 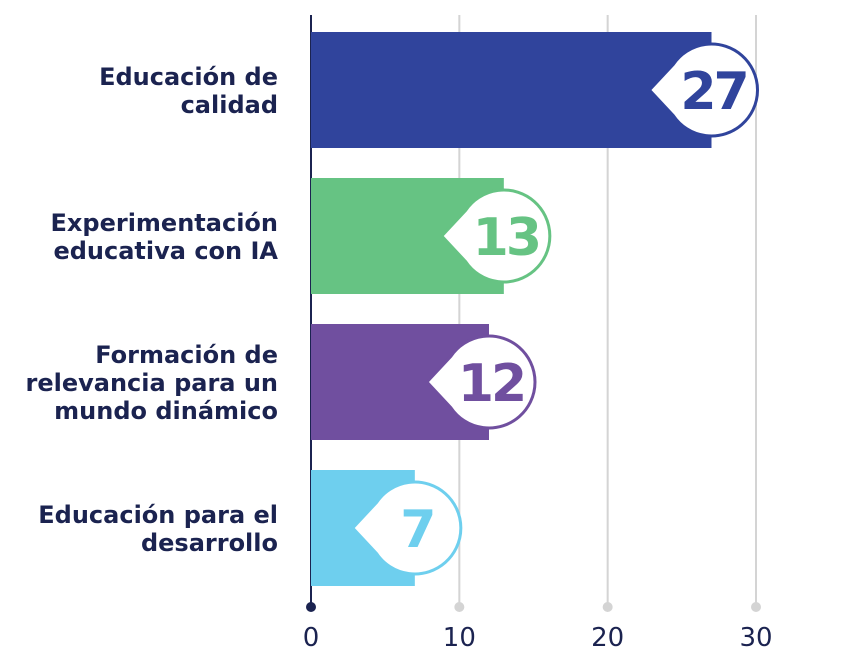 What do you see at coordinates (491, 384) in the screenshot?
I see `value-label-3: 12` at bounding box center [491, 384].